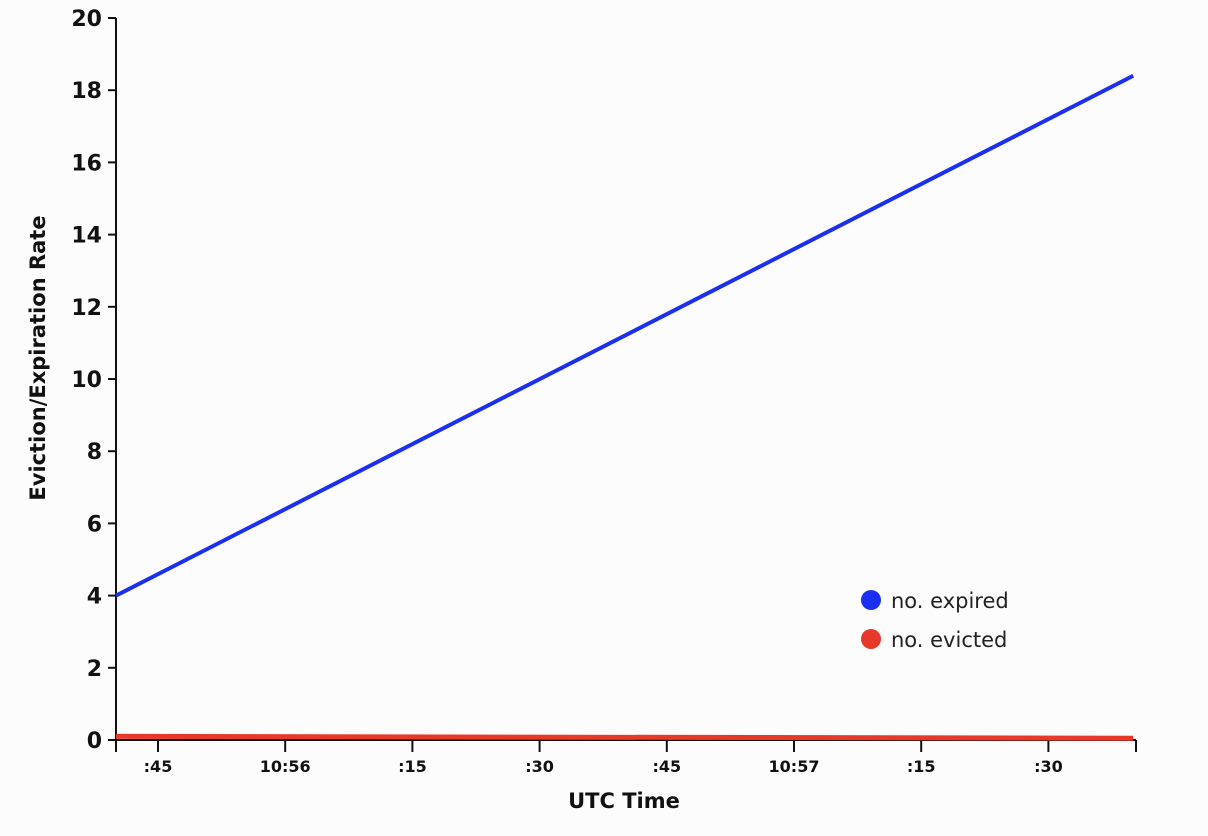  I want to click on y-tick-label: 0, so click(94, 741).